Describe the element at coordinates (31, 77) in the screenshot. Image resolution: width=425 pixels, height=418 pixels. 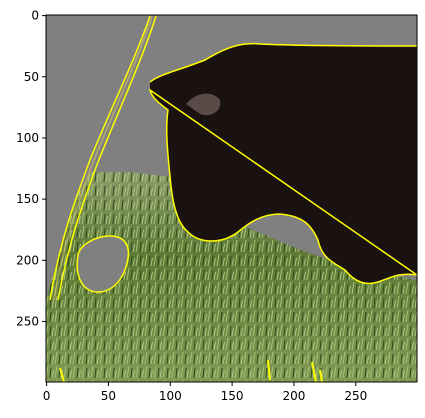
I see `y-tick-label: 50` at that location.